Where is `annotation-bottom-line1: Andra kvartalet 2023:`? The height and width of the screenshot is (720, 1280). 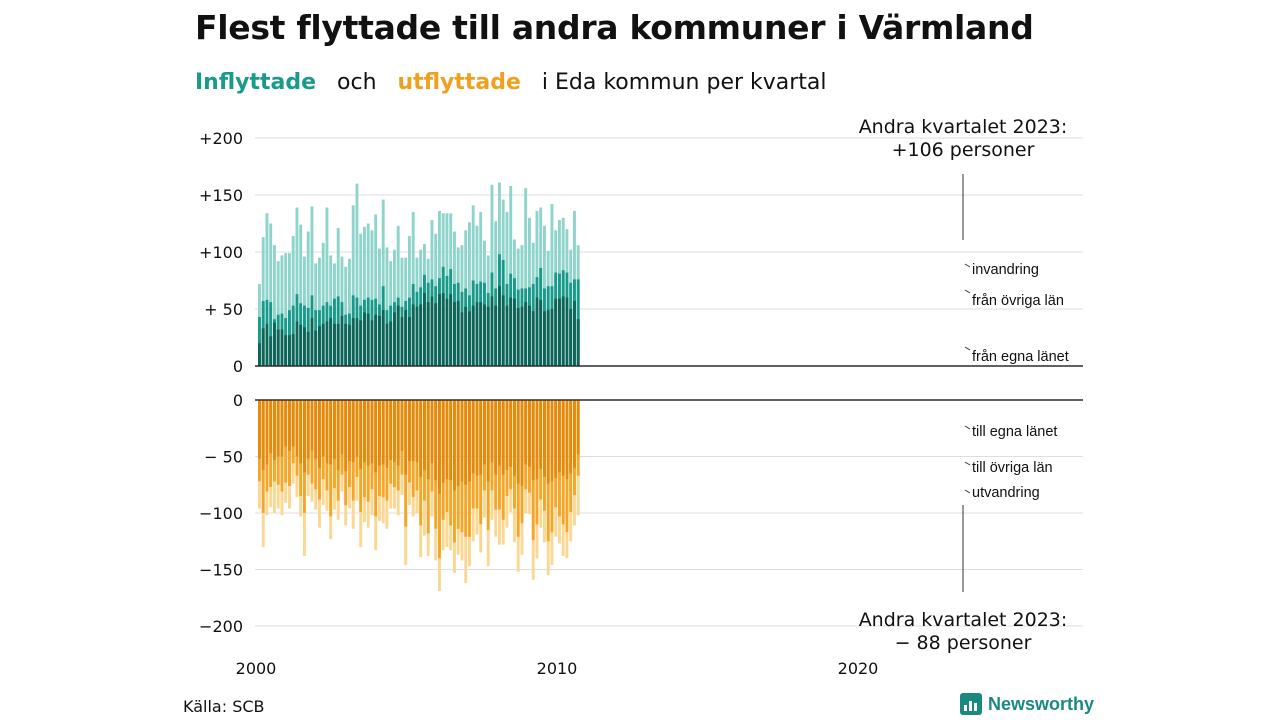 annotation-bottom-line1: Andra kvartalet 2023: is located at coordinates (963, 620).